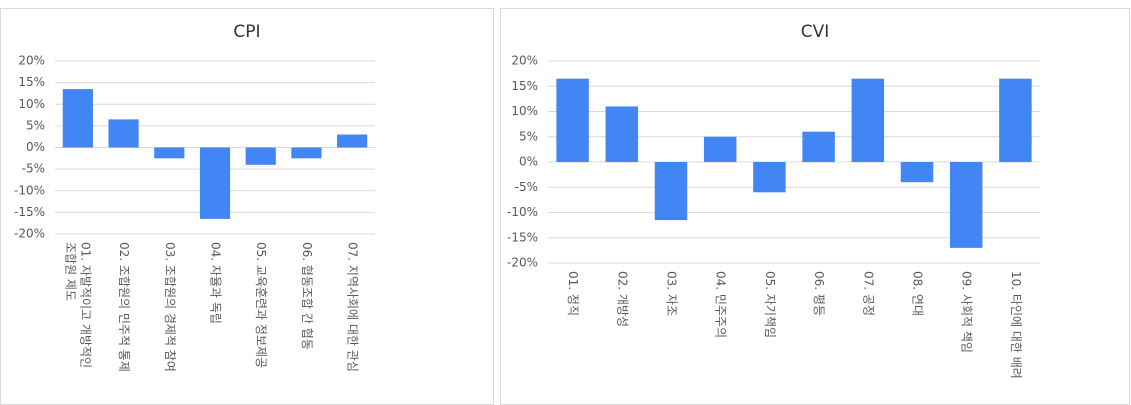 This screenshot has height=405, width=1131. What do you see at coordinates (170, 307) in the screenshot?
I see `x-tick-label: 03. 조합원의 경제적 참여` at bounding box center [170, 307].